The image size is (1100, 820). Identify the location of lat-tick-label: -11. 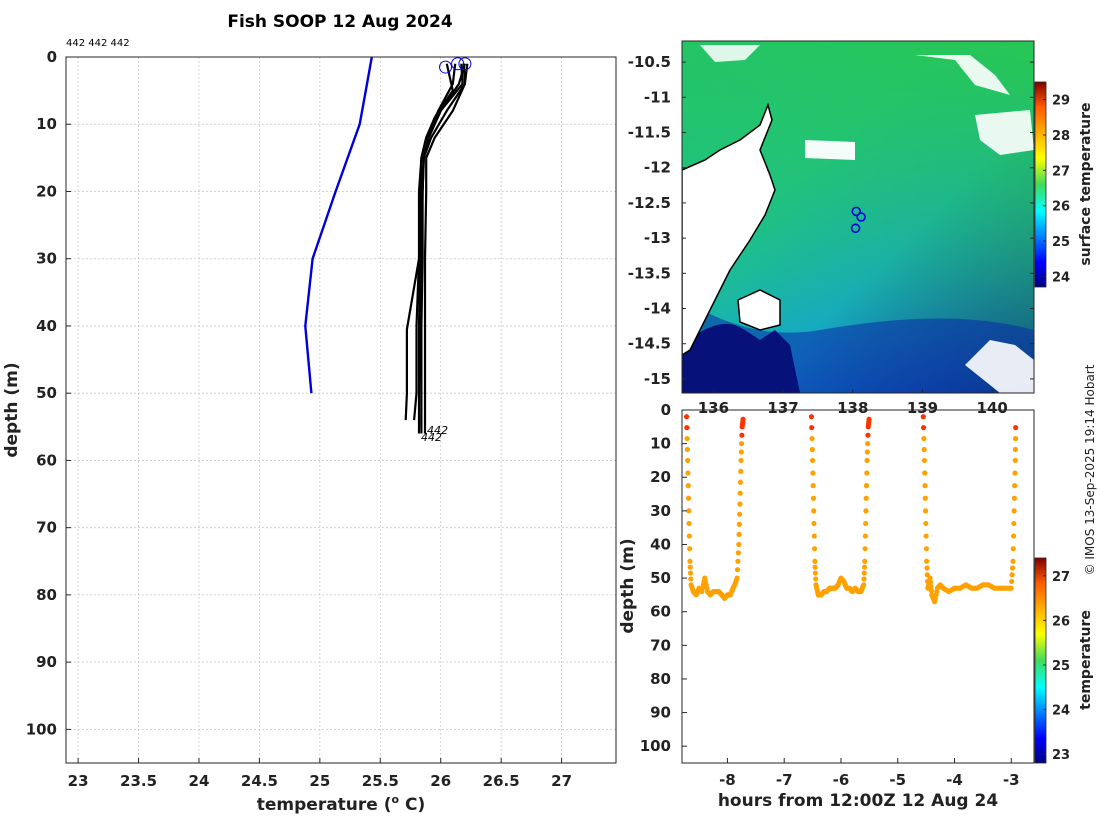
(657, 97).